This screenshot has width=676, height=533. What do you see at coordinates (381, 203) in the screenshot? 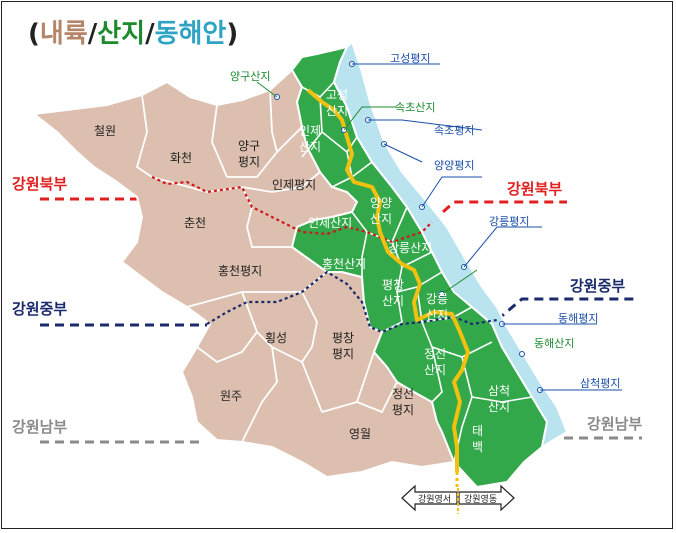
I see `label-yangyang-sanji-1: 양양` at bounding box center [381, 203].